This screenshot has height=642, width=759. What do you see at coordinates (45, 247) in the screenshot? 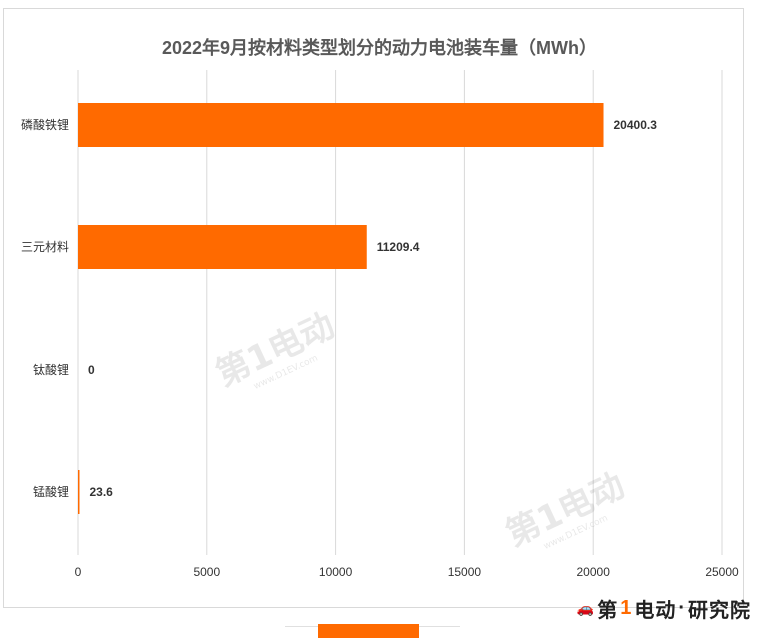
I see `category-label: 三元材料` at bounding box center [45, 247].